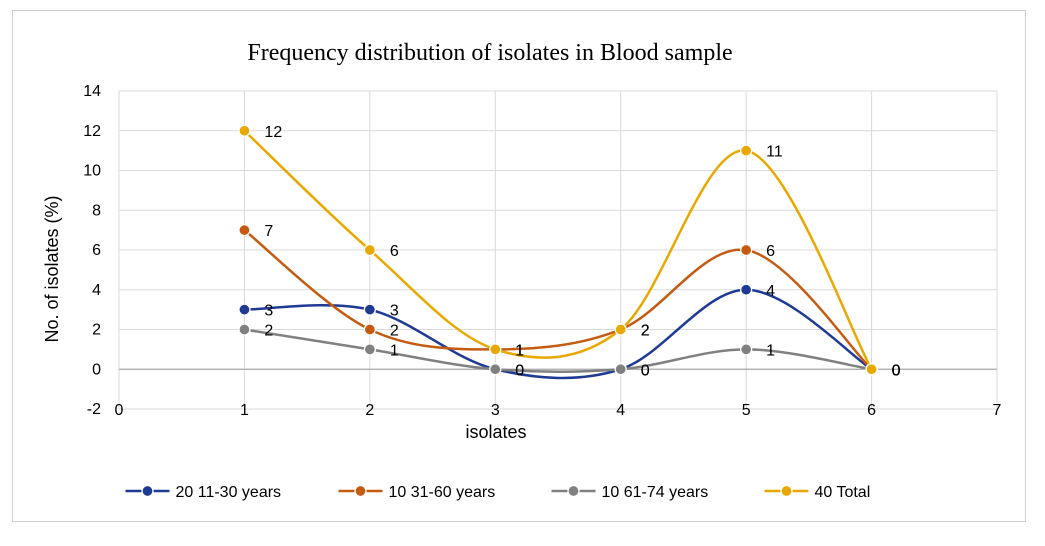 This screenshot has width=1045, height=546. What do you see at coordinates (268, 231) in the screenshot?
I see `data-label: 7` at bounding box center [268, 231].